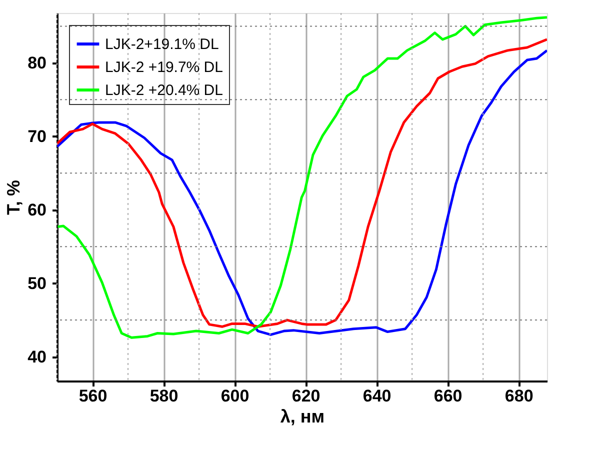 This screenshot has height=456, width=592. What do you see at coordinates (302, 416) in the screenshot?
I see `x-axis-title: λ, нм` at bounding box center [302, 416].